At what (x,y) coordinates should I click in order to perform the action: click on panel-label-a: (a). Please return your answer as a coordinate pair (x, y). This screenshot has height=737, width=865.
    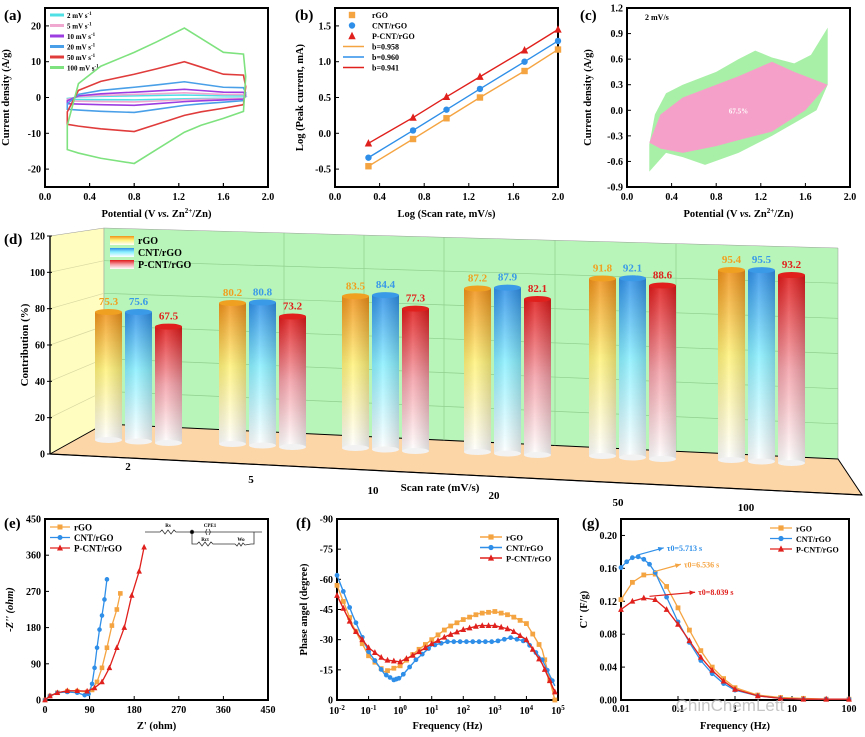
    Looking at the image, I should click on (13, 16).